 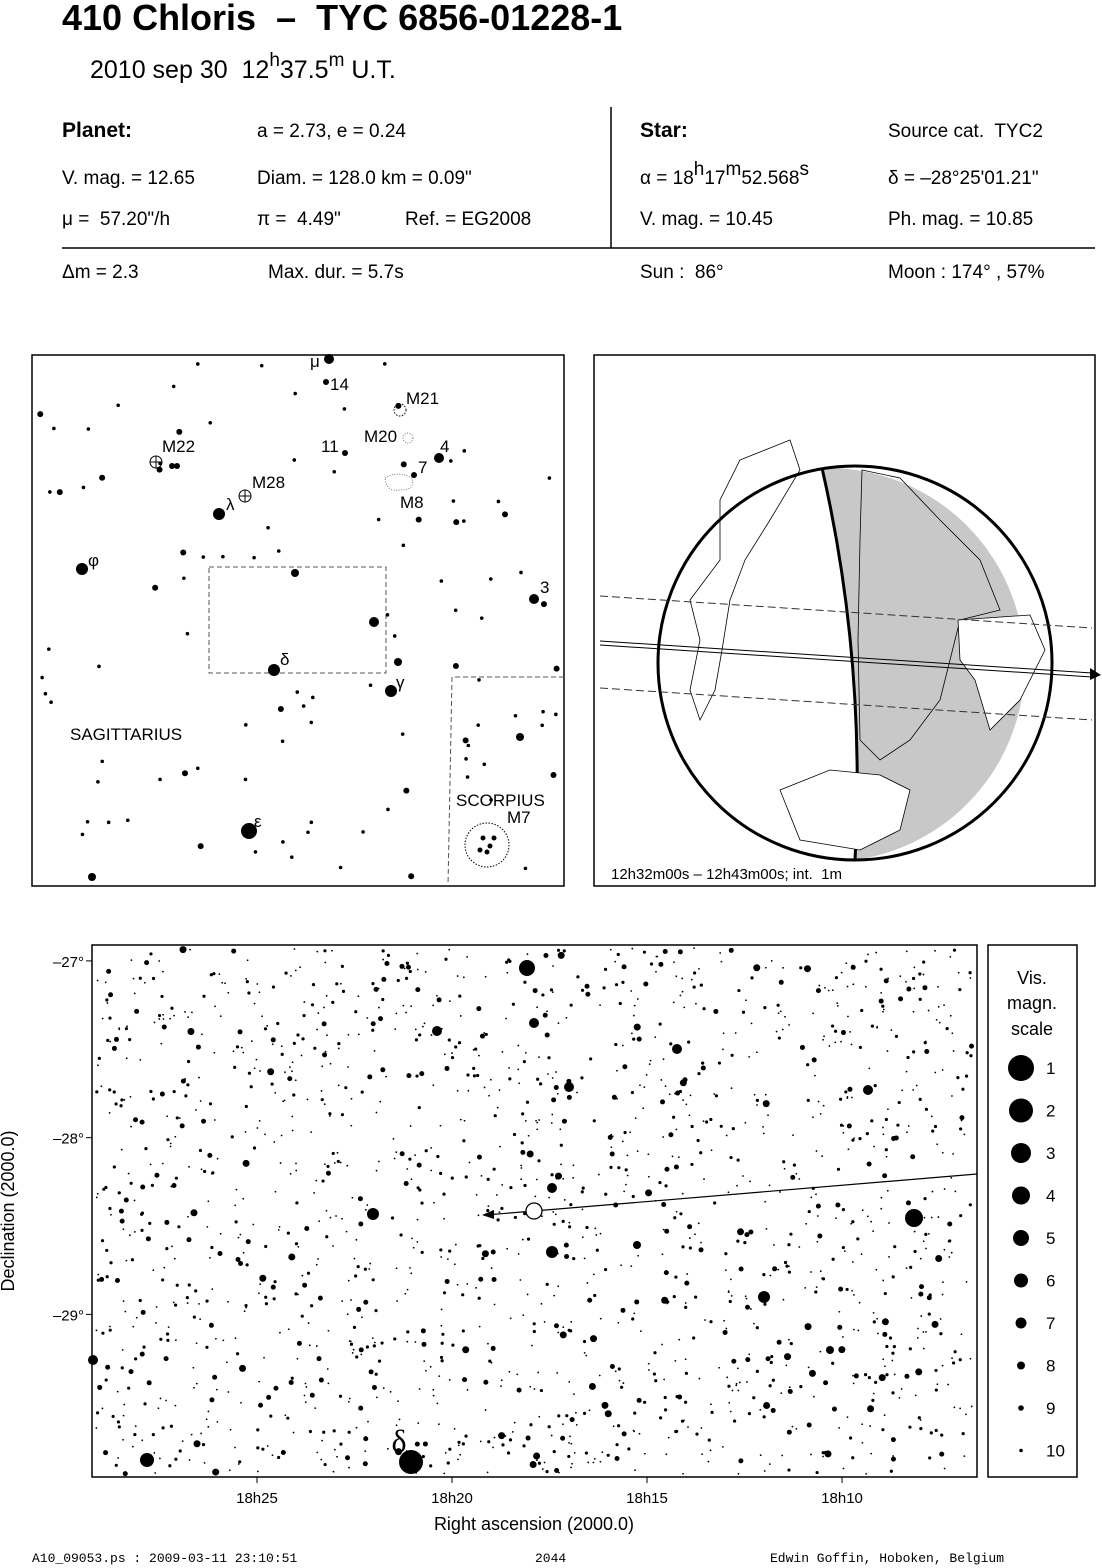 I want to click on legend-label: 6, so click(x=1050, y=1281).